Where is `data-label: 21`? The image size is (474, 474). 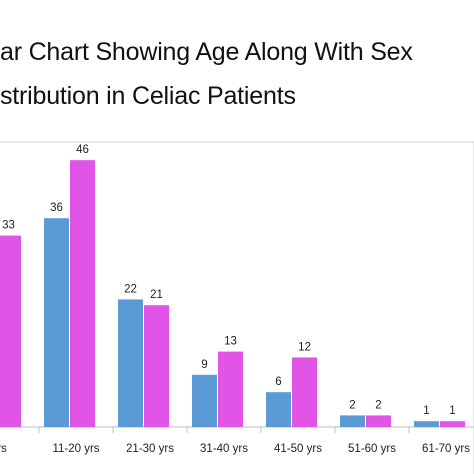
data-label: 21 is located at coordinates (156, 295).